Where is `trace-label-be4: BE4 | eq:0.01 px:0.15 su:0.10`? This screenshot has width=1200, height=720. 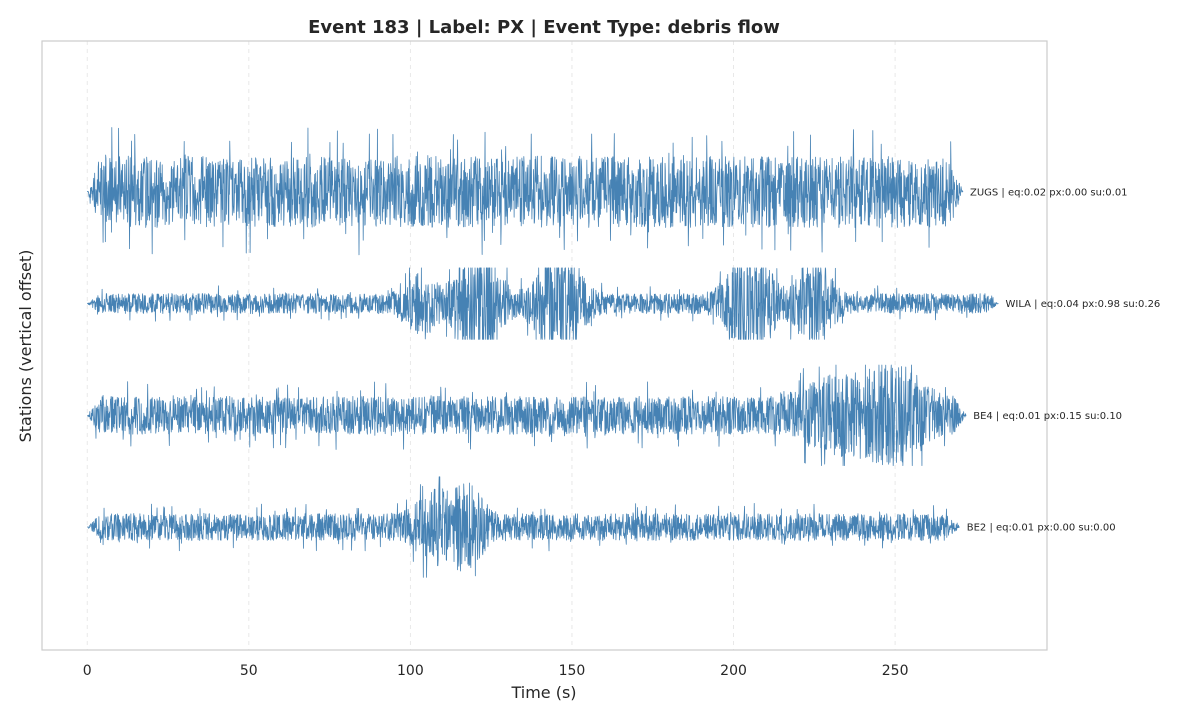
trace-label-be4: BE4 | eq:0.01 px:0.15 su:0.10 is located at coordinates (1047, 416).